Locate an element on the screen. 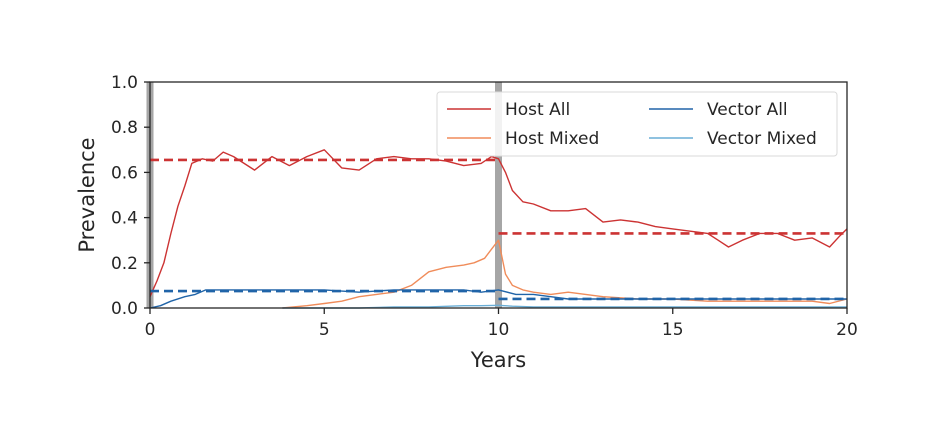 Image resolution: width=934 pixels, height=448 pixels. x-tick-label-4: 20 is located at coordinates (847, 330).